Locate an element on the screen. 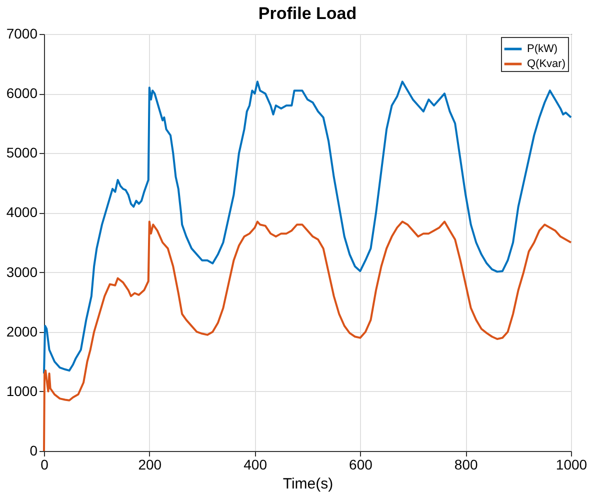  x-axis-title: Time(s) is located at coordinates (308, 484).